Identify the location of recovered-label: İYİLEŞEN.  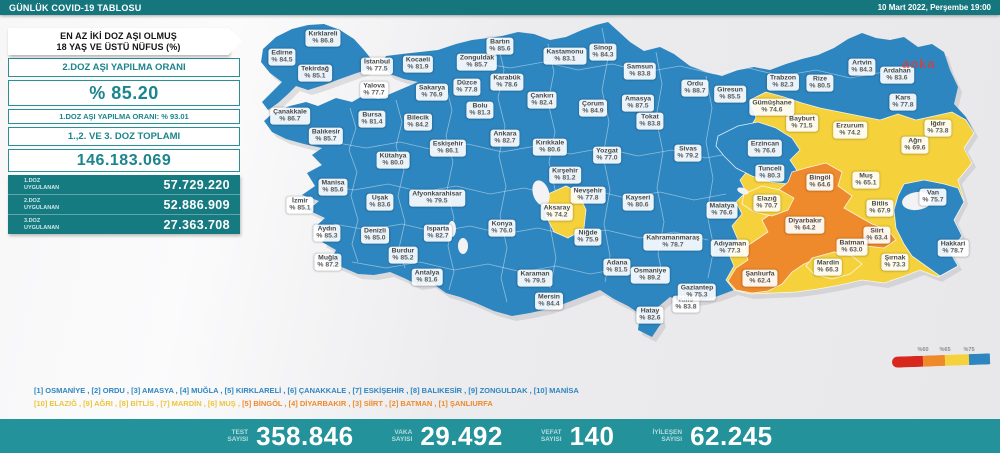
(667, 432).